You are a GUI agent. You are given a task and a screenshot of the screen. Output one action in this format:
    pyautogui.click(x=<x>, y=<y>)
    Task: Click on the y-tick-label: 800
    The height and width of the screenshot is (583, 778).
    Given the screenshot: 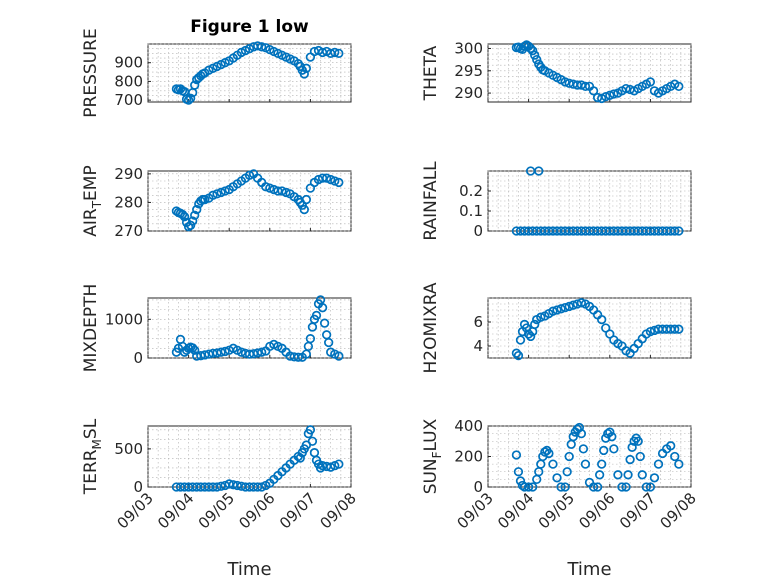 What is the action you would take?
    pyautogui.click(x=128, y=81)
    